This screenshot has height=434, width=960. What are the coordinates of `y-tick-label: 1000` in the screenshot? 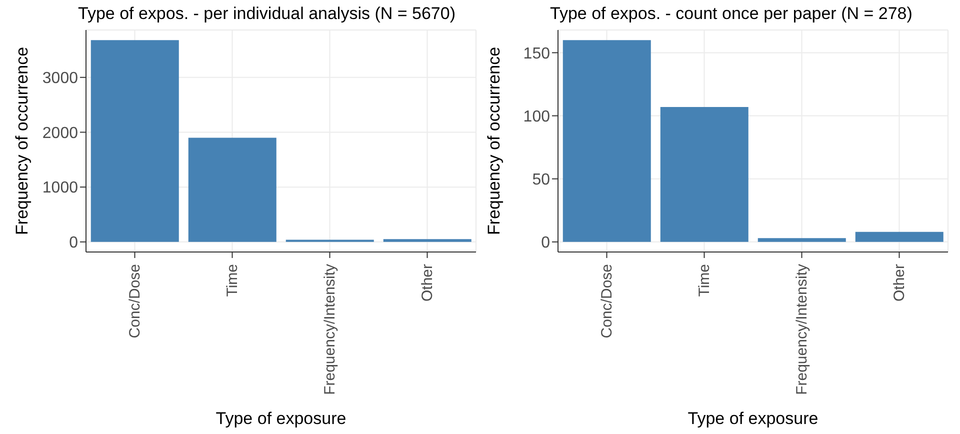 It's located at (60, 188).